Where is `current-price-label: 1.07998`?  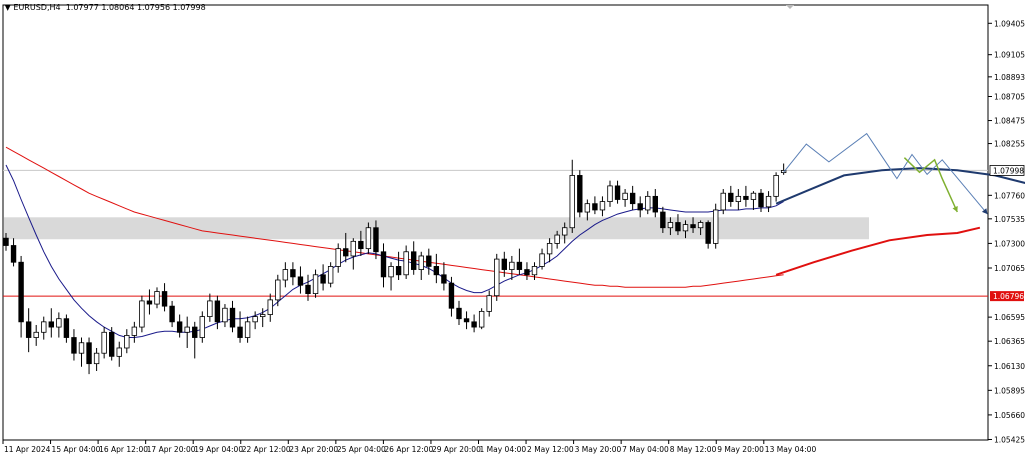 current-price-label: 1.07998 is located at coordinates (1008, 170).